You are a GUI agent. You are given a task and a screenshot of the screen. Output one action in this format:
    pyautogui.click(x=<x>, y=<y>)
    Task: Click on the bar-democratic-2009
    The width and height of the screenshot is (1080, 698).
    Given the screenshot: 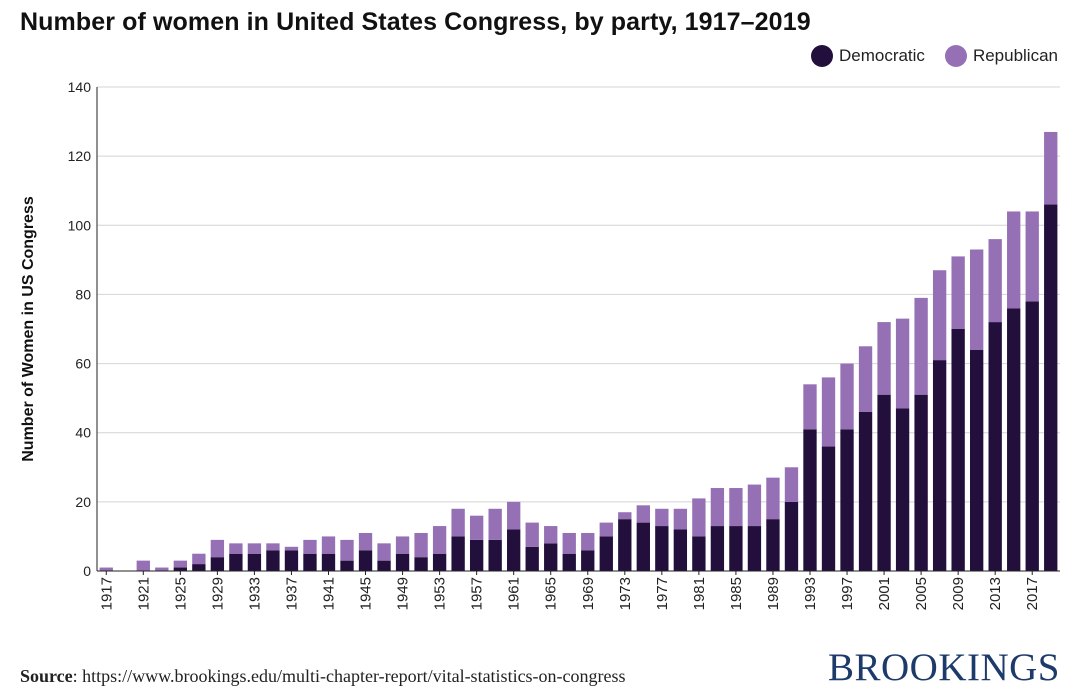 What is the action you would take?
    pyautogui.click(x=958, y=450)
    